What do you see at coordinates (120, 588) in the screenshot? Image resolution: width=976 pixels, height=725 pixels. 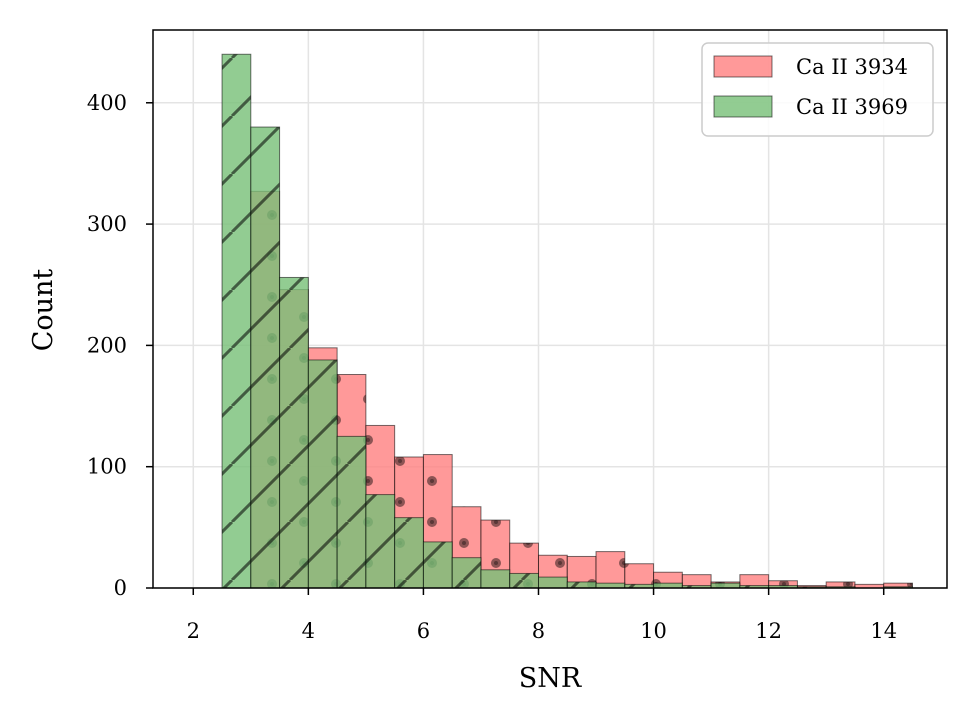 I see `y-tick-label: 0` at bounding box center [120, 588].